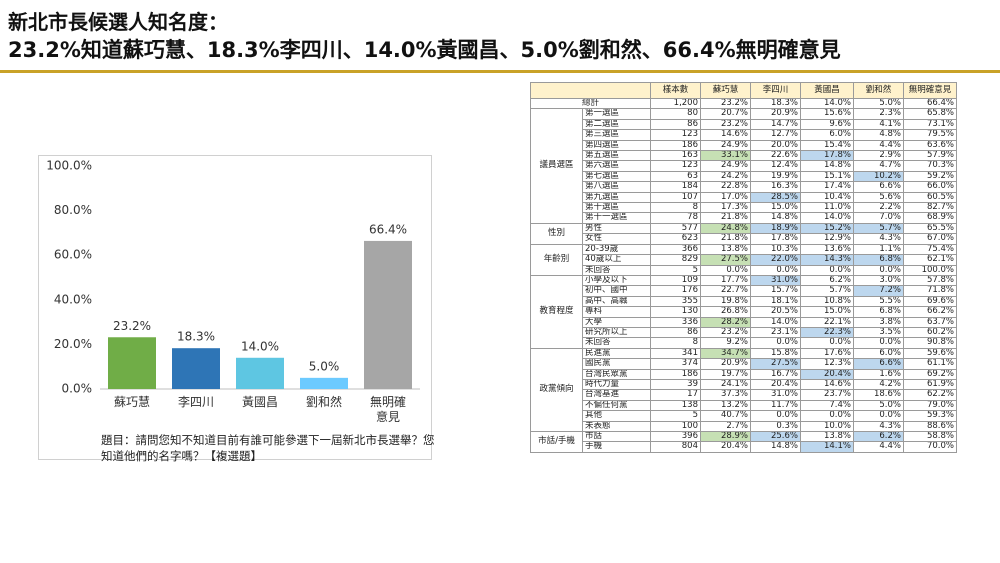 This screenshot has width=1000, height=563. What do you see at coordinates (930, 135) in the screenshot?
I see `data-cell: 79.5%` at bounding box center [930, 135].